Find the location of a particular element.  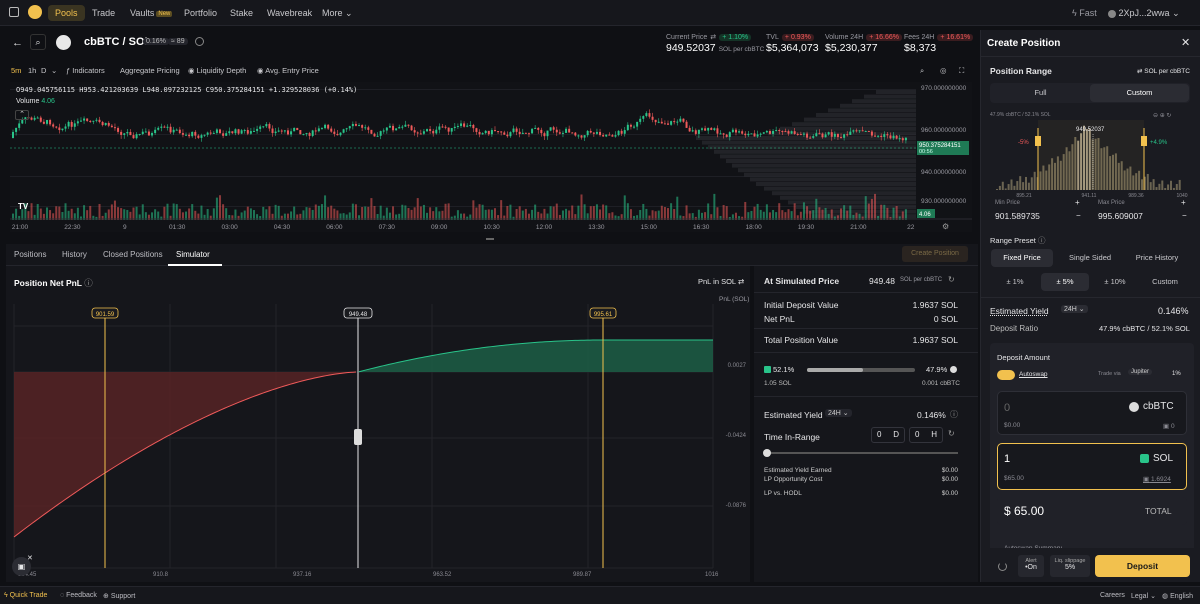

aggregate-pricing-toggle: Aggregate Pricing is located at coordinates (150, 70).